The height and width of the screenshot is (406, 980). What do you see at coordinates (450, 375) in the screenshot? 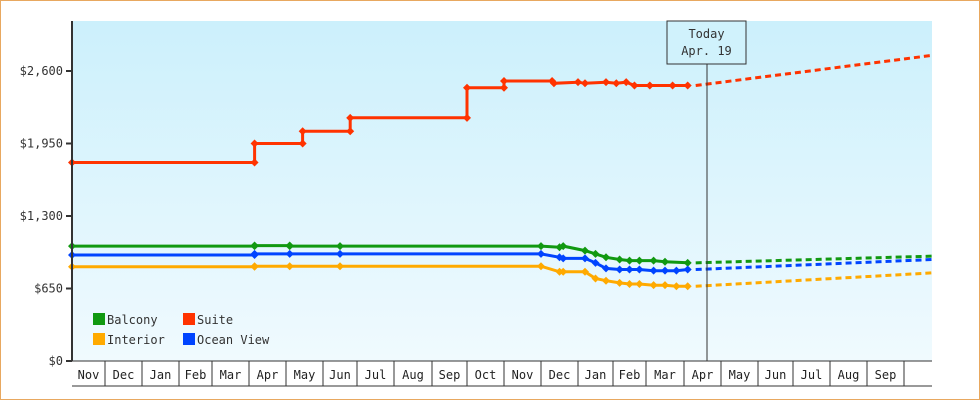
I see `x-month-label: Sep` at bounding box center [450, 375].